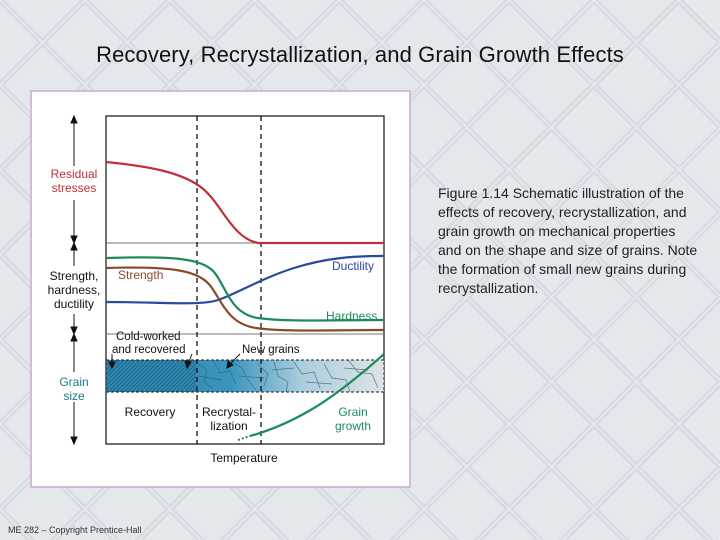  Describe the element at coordinates (245, 376) in the screenshot. I see `grain-strip` at that location.